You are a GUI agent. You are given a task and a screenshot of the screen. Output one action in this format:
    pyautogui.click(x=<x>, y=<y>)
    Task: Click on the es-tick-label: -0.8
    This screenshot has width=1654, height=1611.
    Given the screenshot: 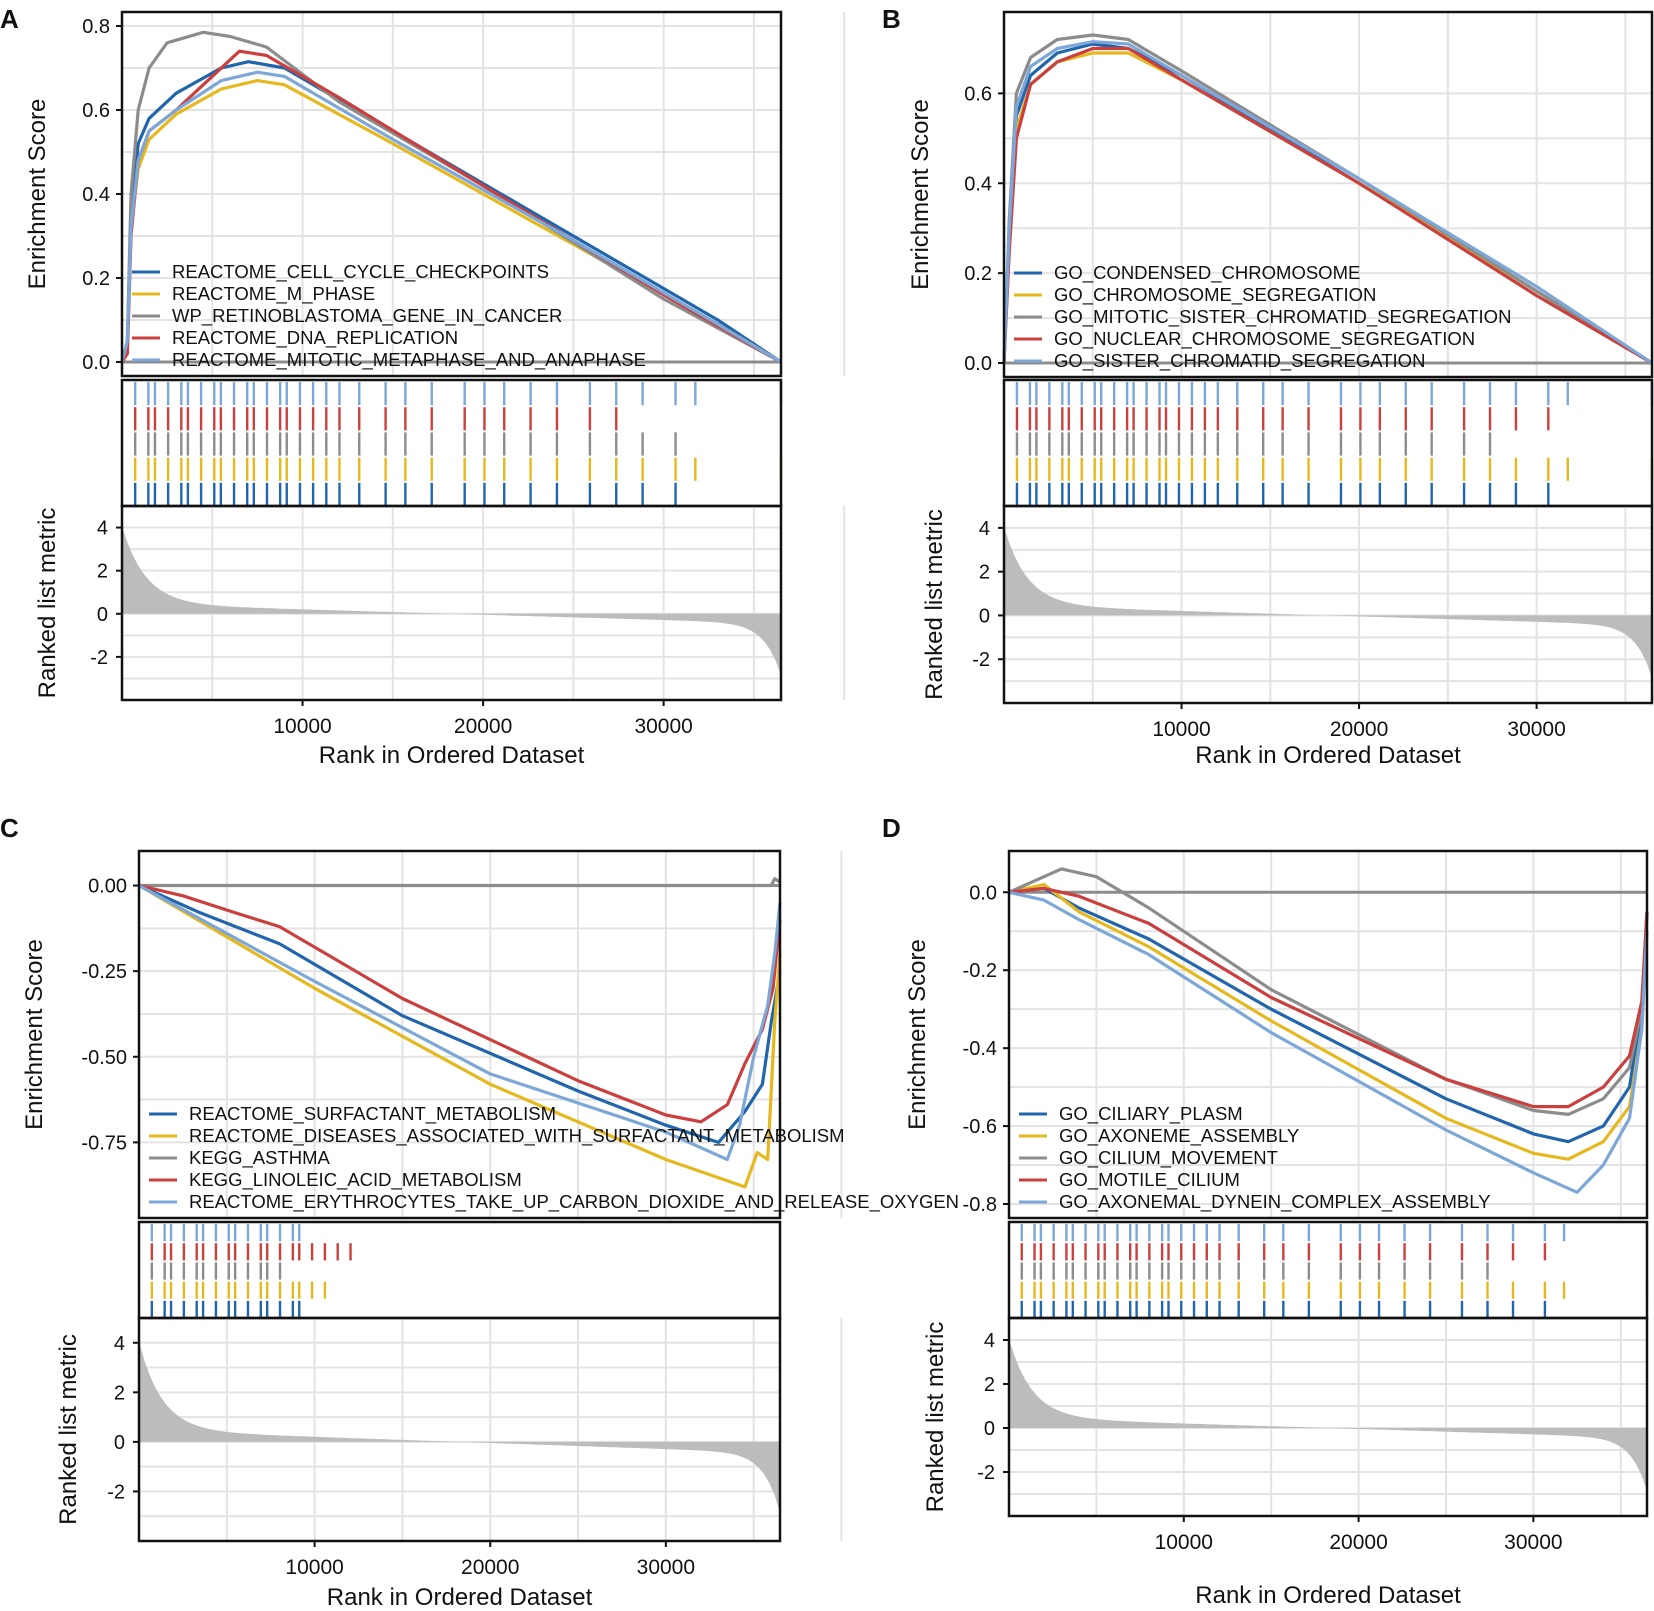 What is the action you would take?
    pyautogui.click(x=980, y=1205)
    